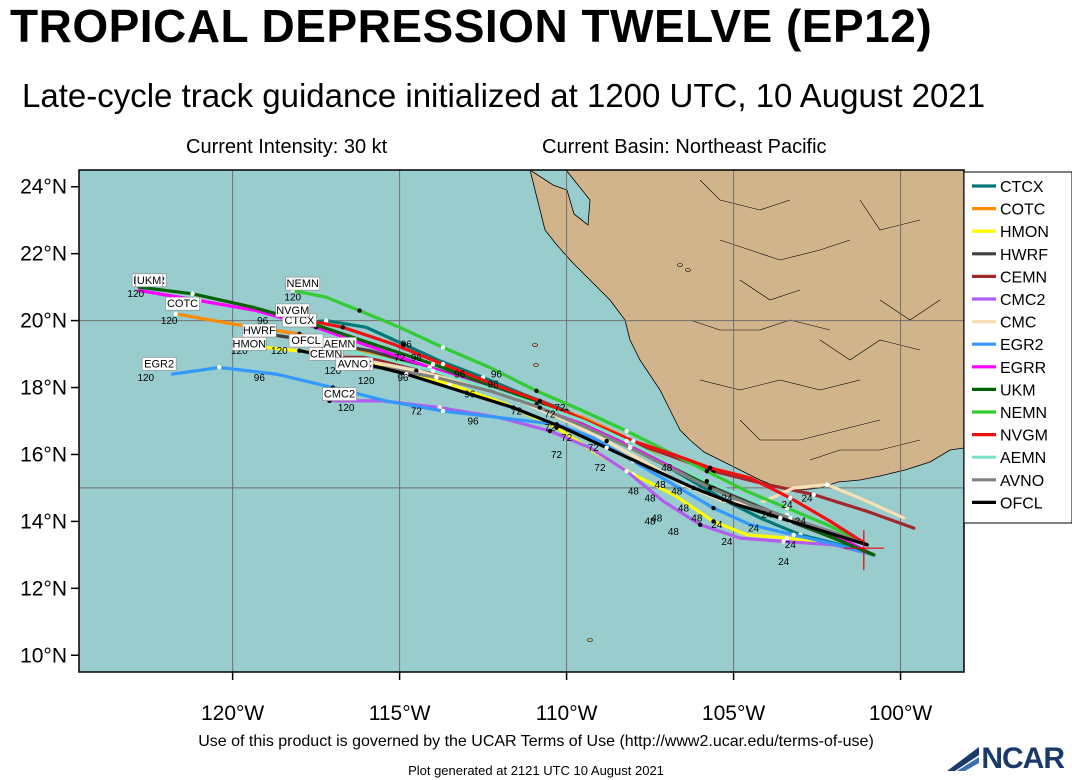 The width and height of the screenshot is (1072, 780). Describe the element at coordinates (340, 344) in the screenshot. I see `model-label-aemn: AEMN` at that location.